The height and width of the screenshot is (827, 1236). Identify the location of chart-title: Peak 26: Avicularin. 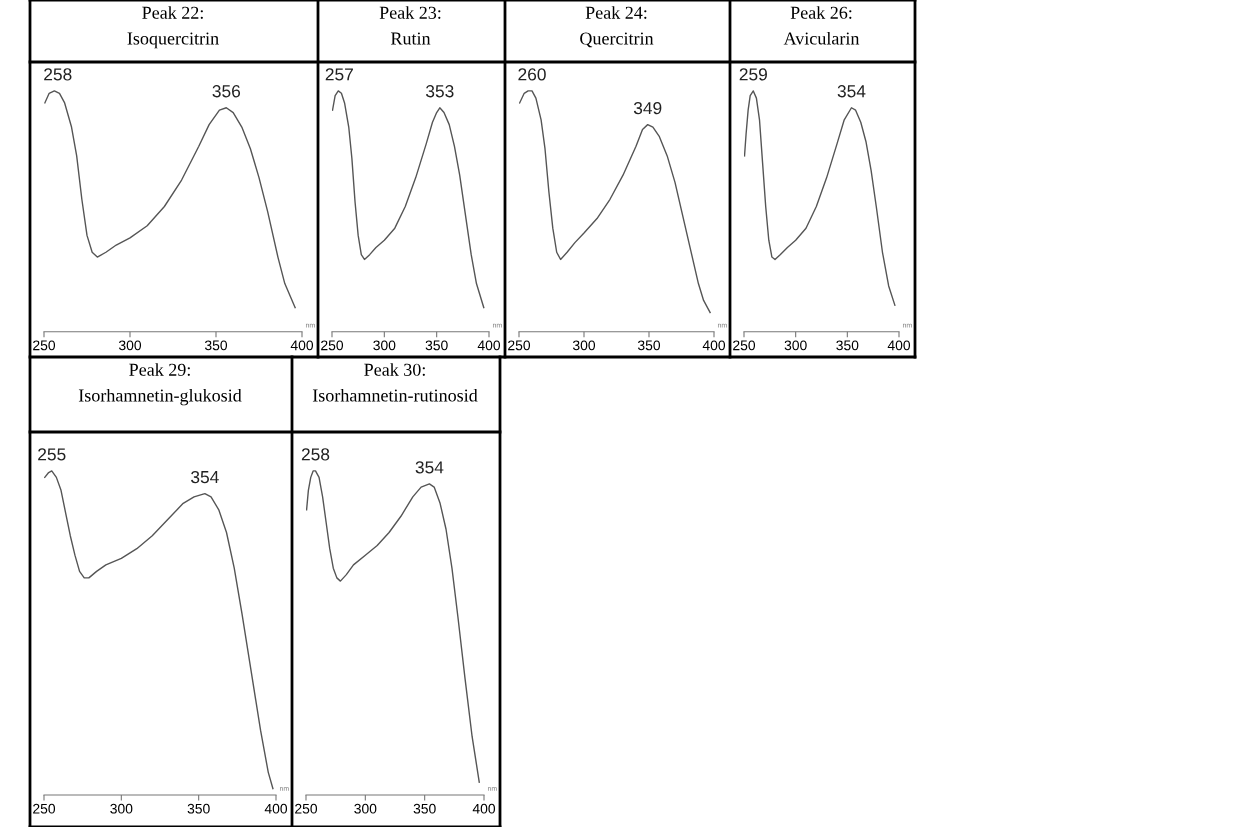
(821, 25).